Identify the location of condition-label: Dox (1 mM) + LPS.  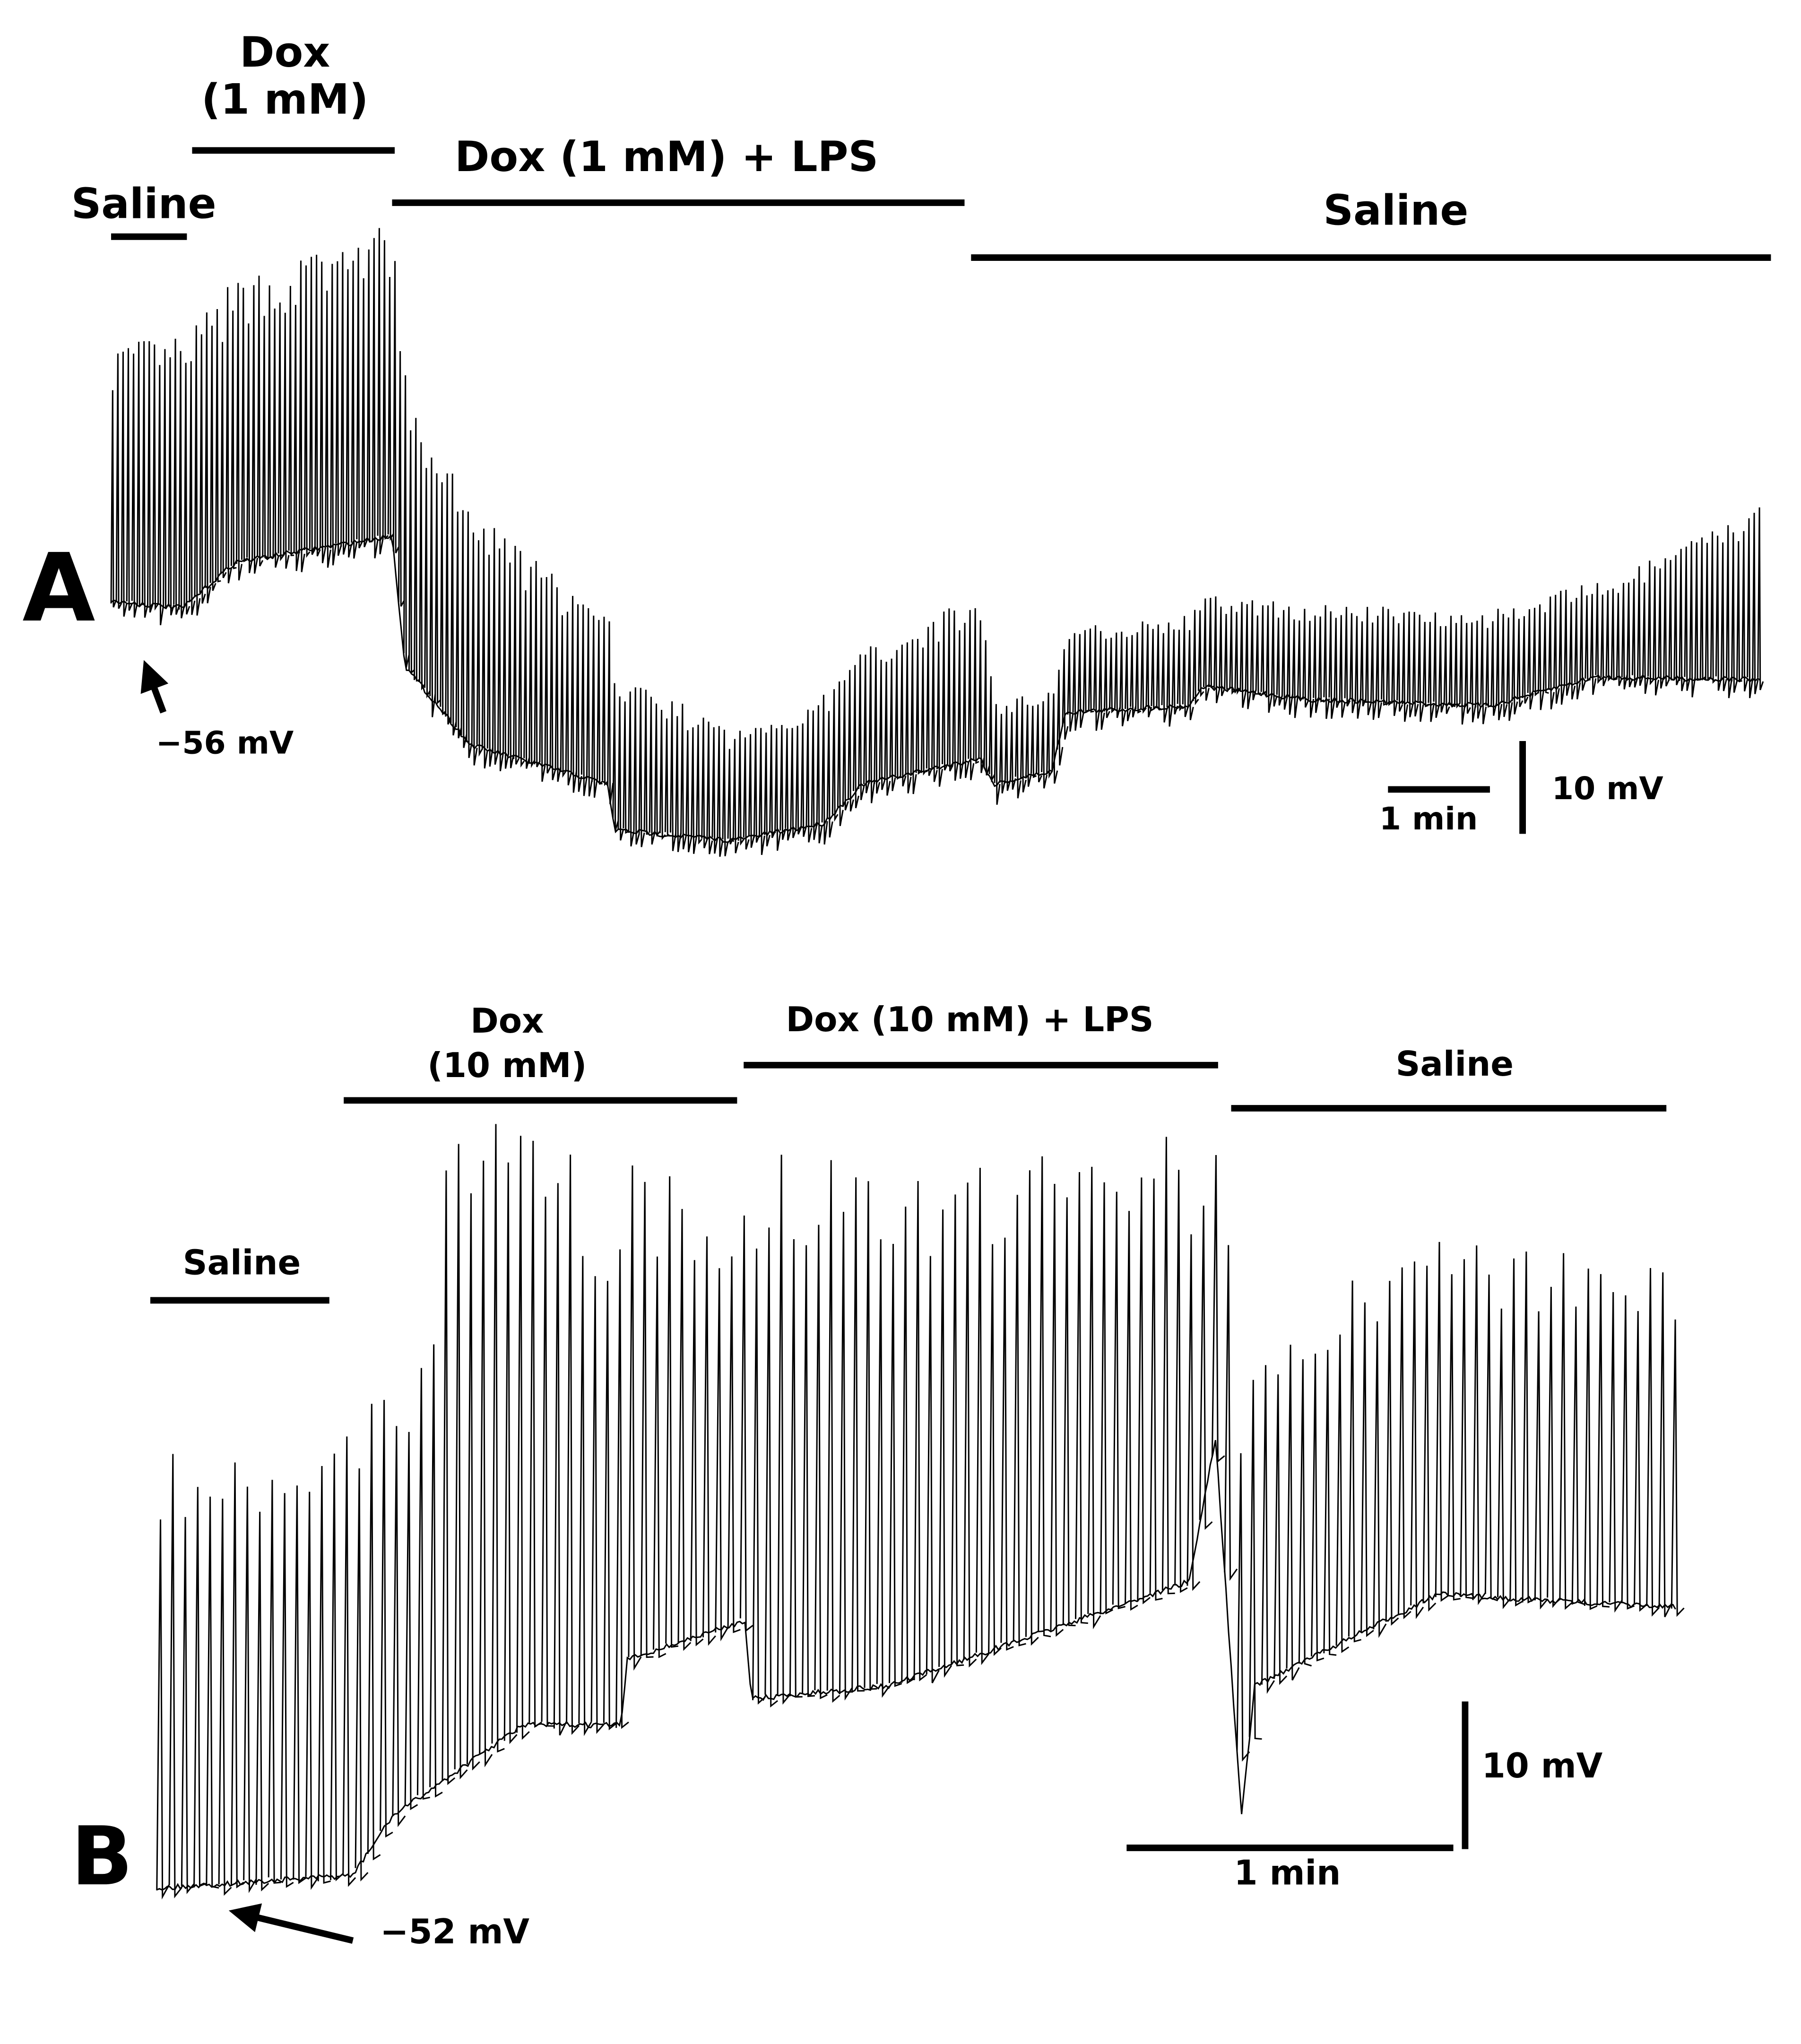
(666, 156).